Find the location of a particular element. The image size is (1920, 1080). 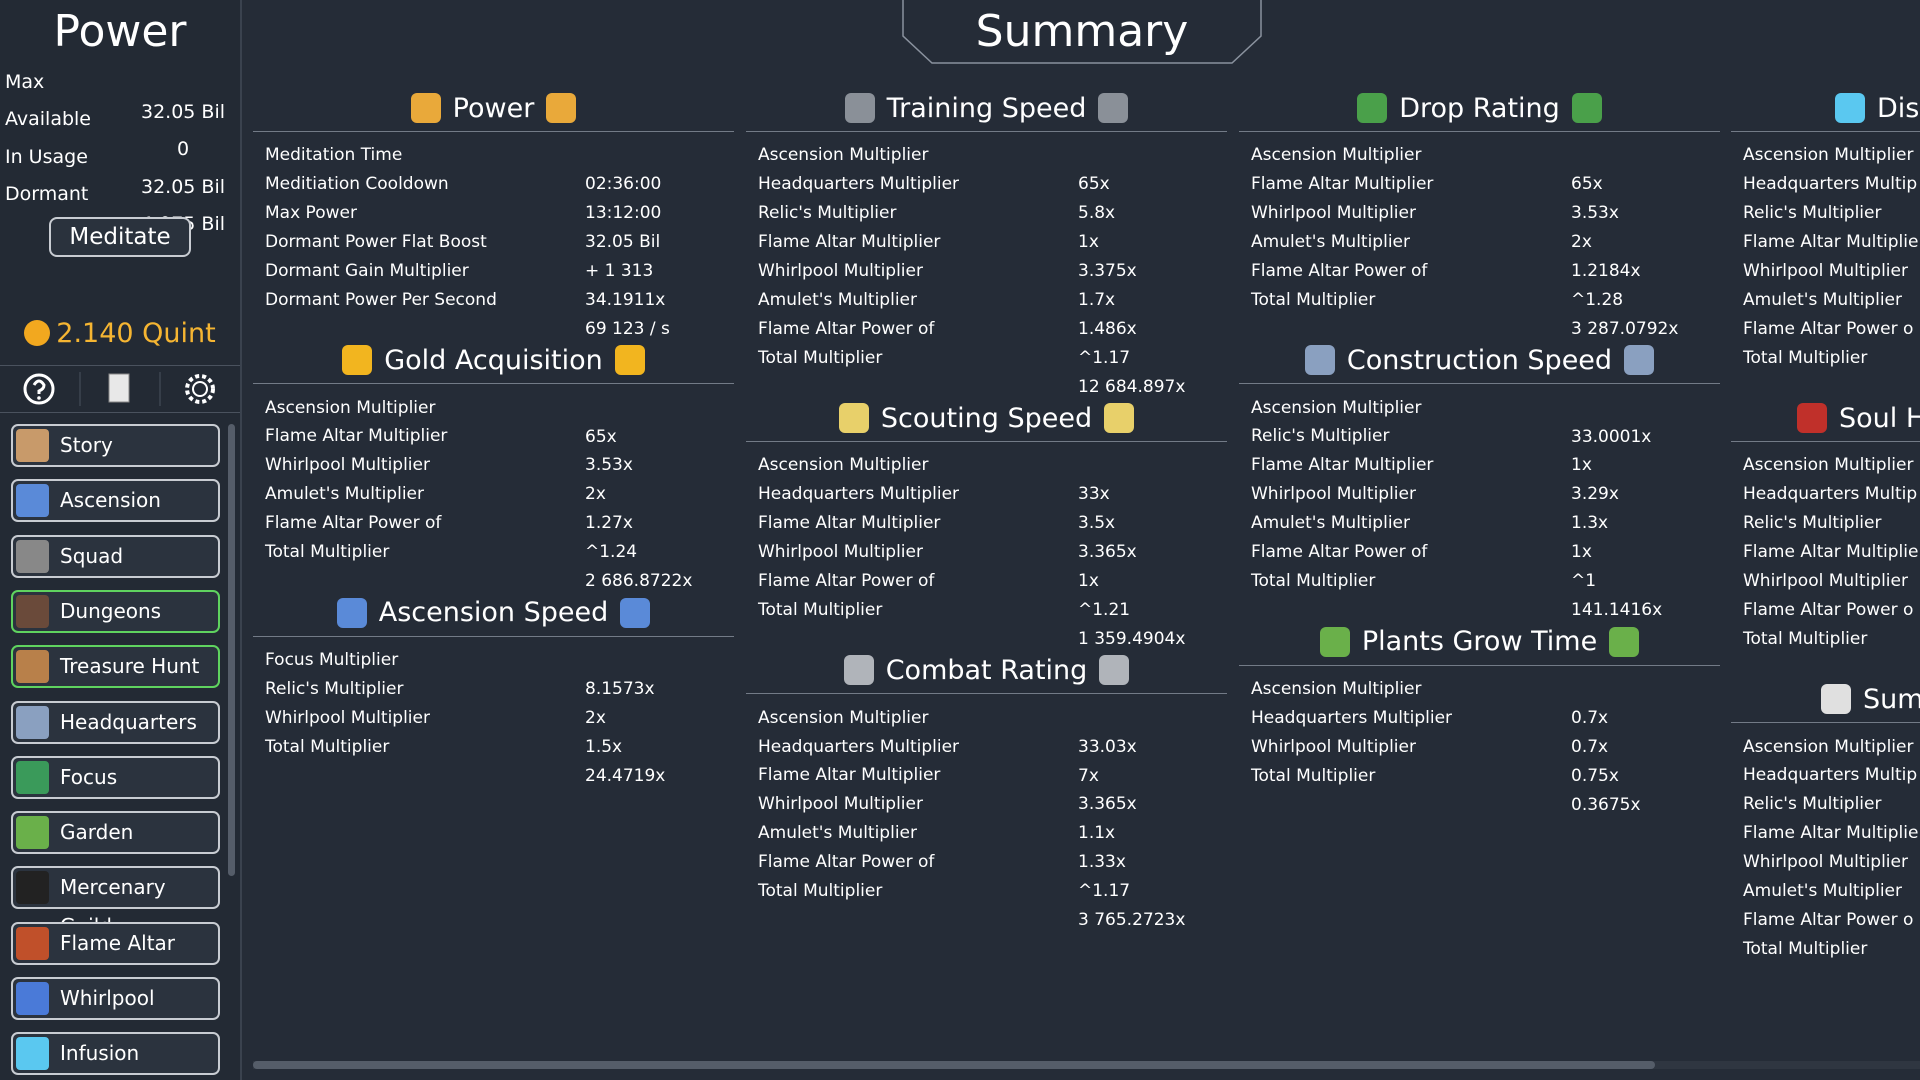

stat-row: Flame Altar Power o is located at coordinates (1831, 920).